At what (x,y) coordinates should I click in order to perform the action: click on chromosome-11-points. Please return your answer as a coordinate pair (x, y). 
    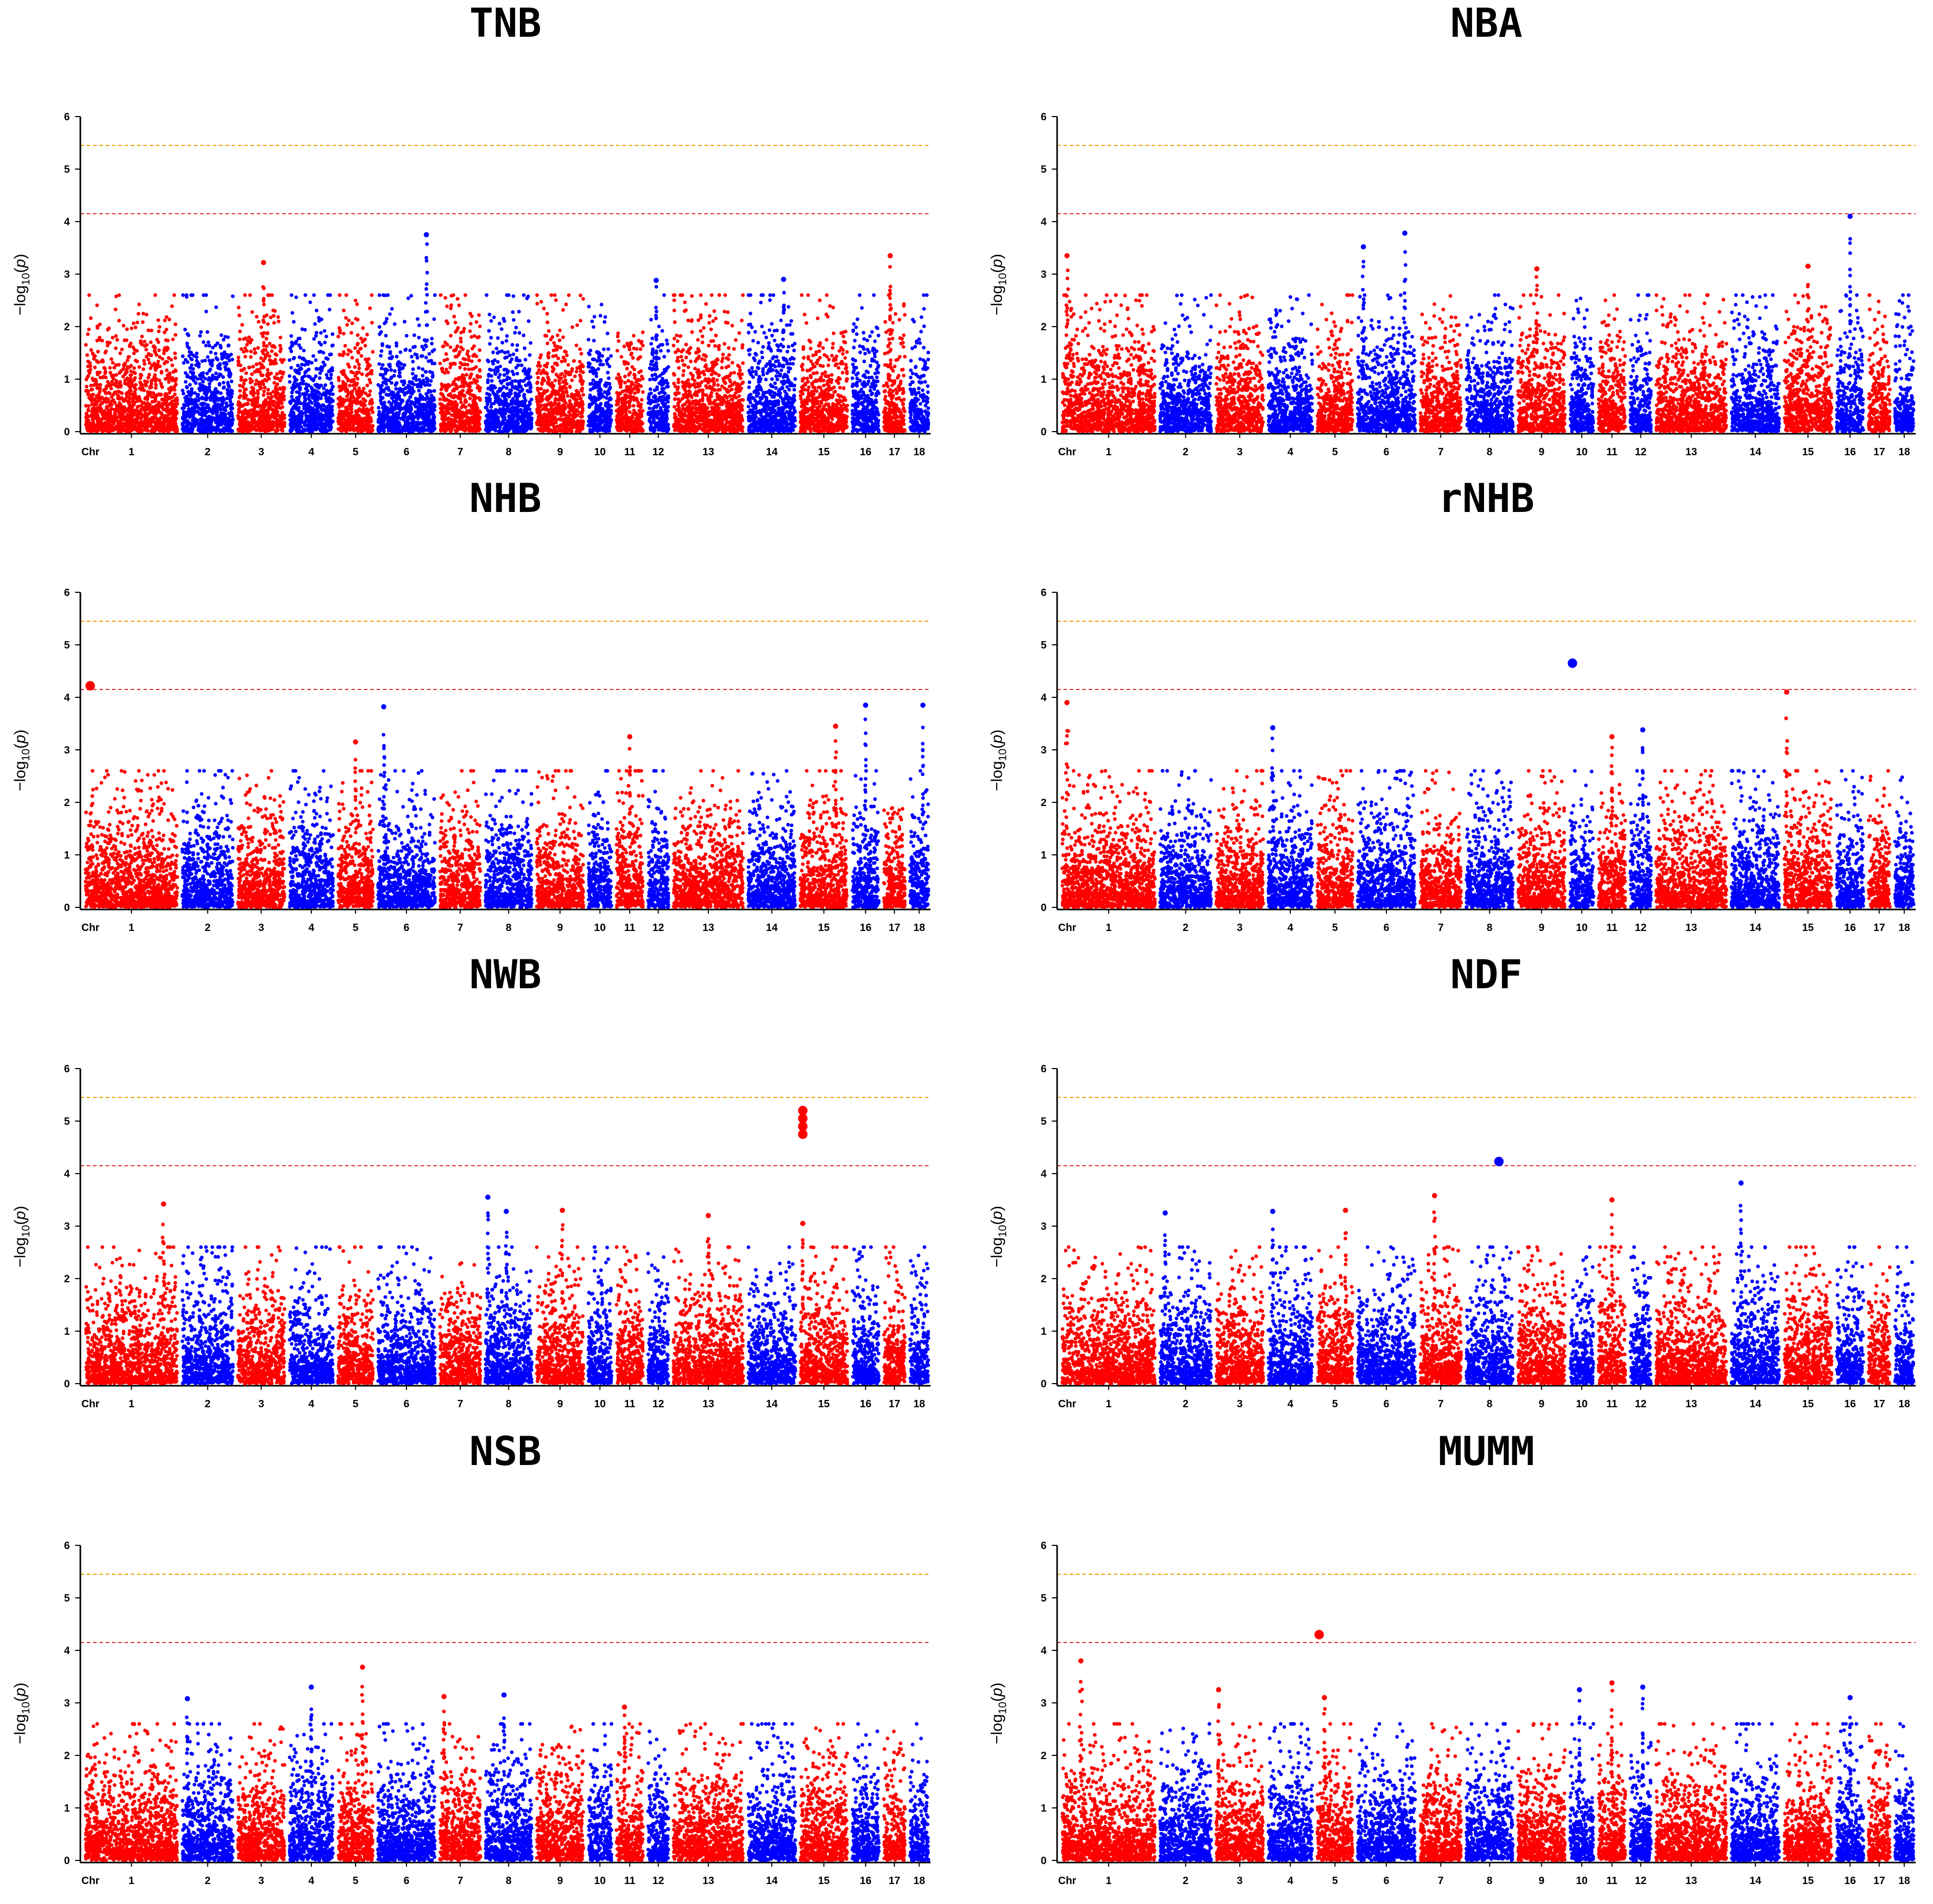
    Looking at the image, I should click on (1611, 1776).